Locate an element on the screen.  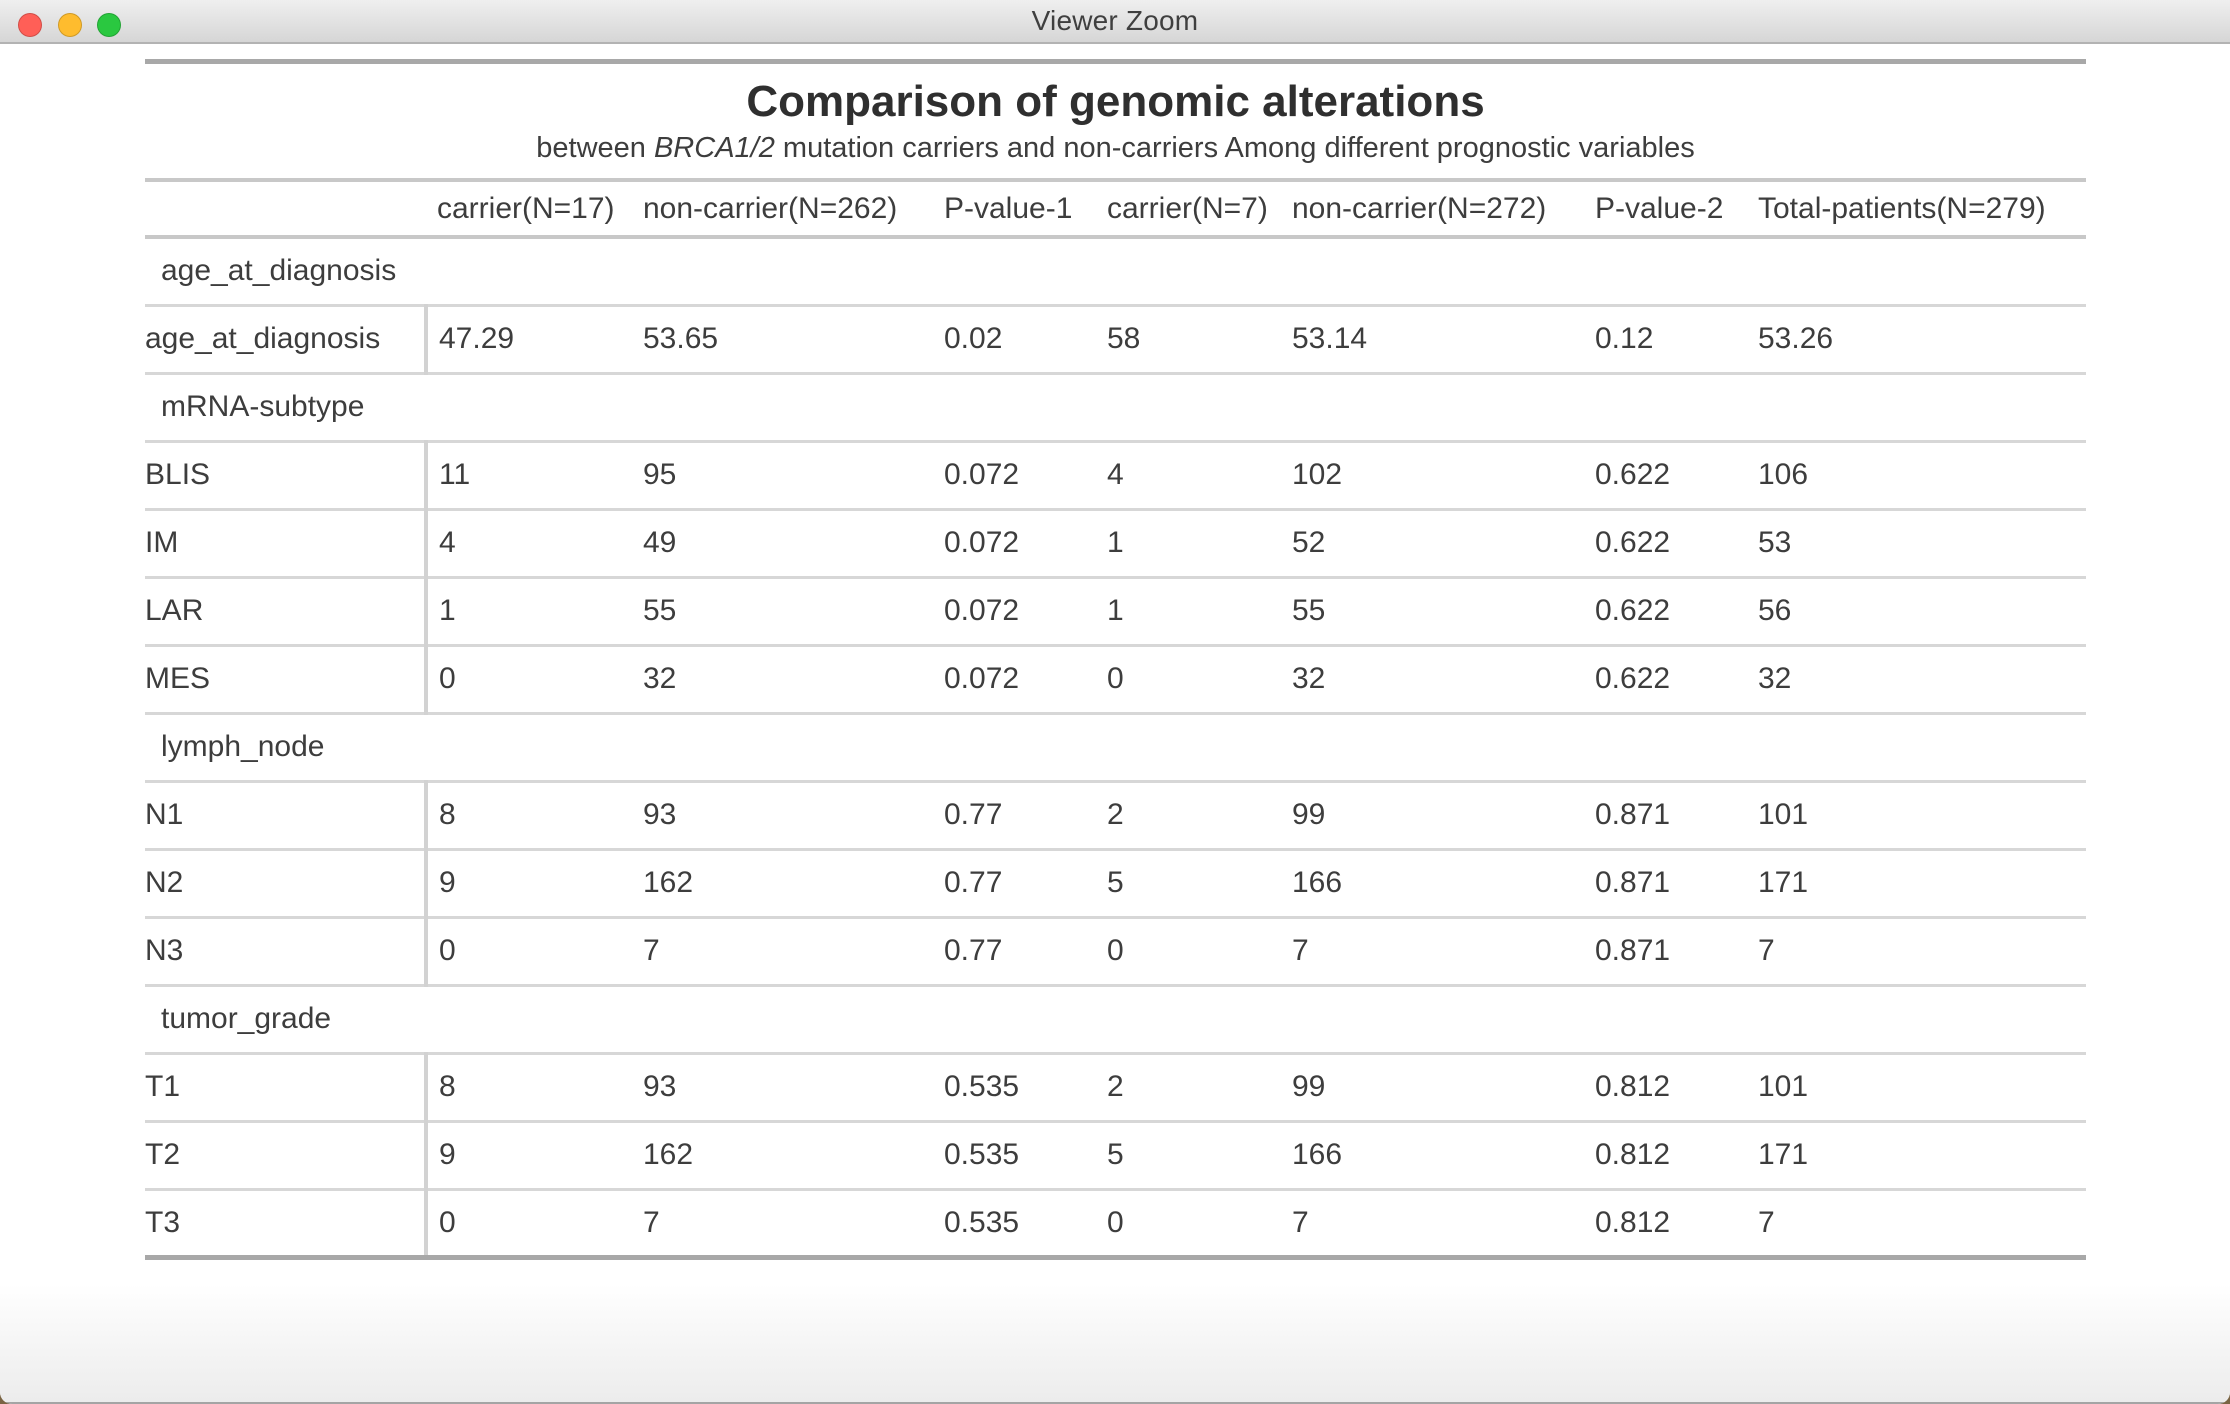
column-header-pvalue-2: P-value-2 is located at coordinates (1676, 209).